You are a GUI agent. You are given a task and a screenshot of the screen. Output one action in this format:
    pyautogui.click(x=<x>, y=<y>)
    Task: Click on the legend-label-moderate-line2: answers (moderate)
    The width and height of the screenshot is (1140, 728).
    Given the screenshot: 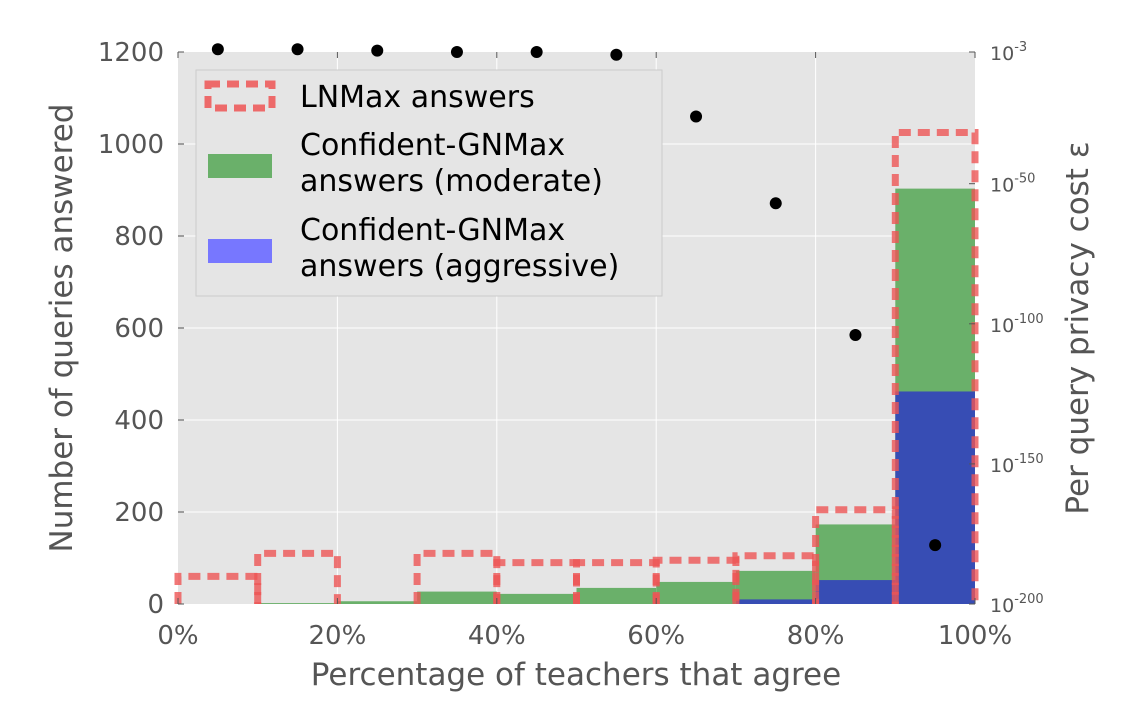 What is the action you would take?
    pyautogui.click(x=451, y=181)
    